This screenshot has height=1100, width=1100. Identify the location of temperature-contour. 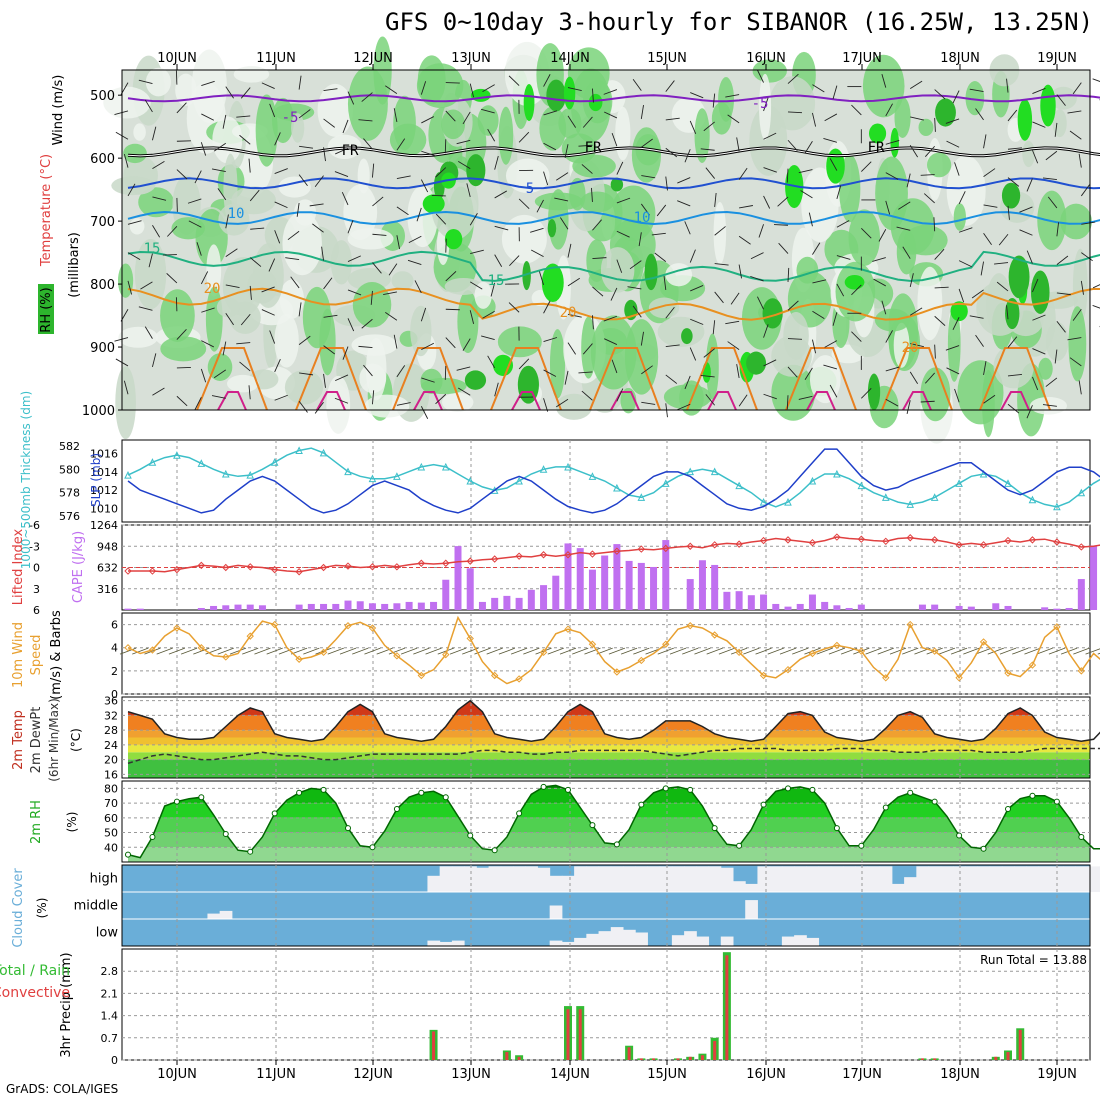
(613, 183).